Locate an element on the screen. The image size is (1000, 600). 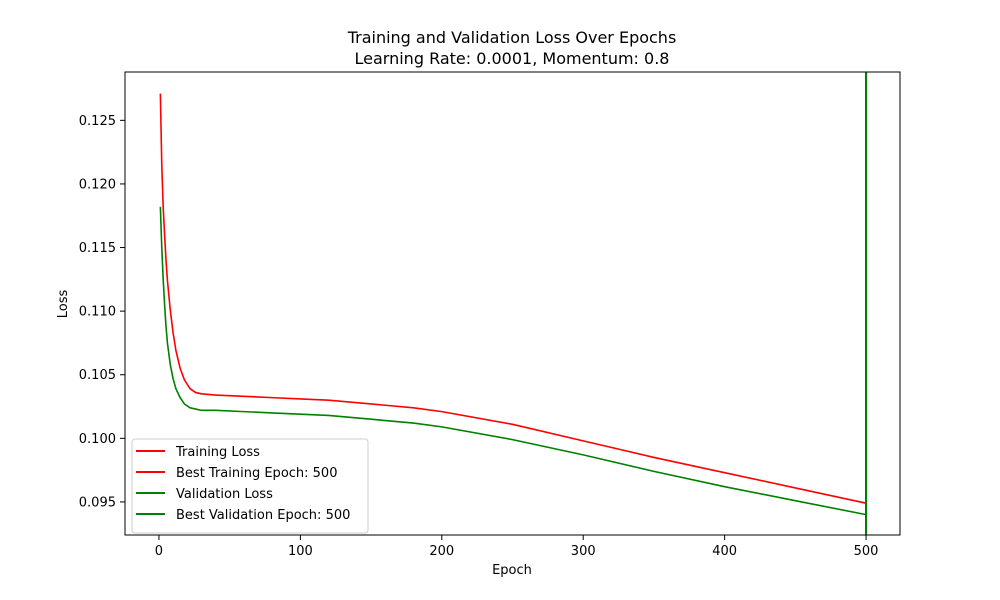
legend-label: Validation Loss is located at coordinates (224, 494).